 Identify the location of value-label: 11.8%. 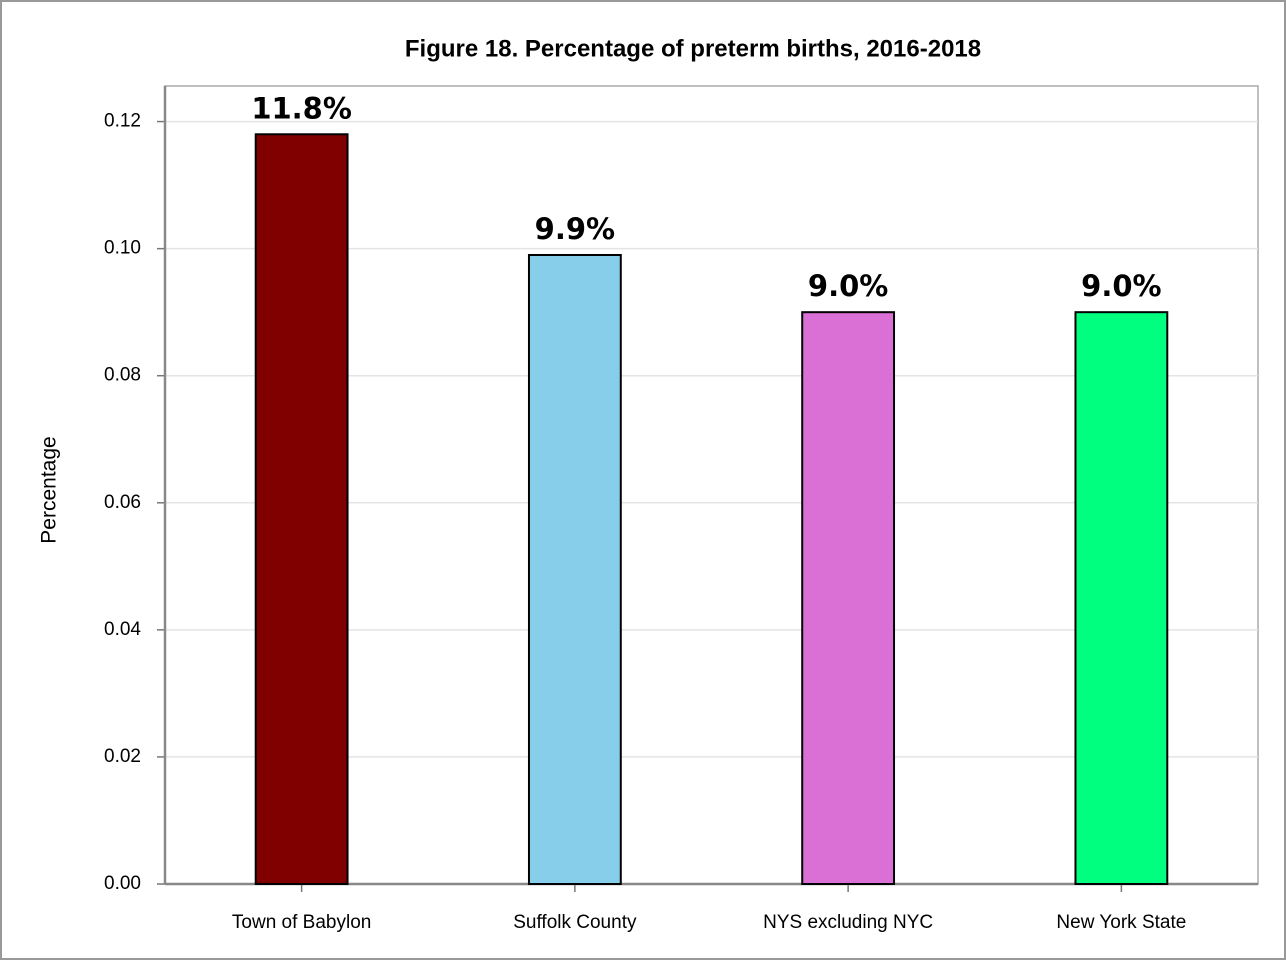
(301, 108).